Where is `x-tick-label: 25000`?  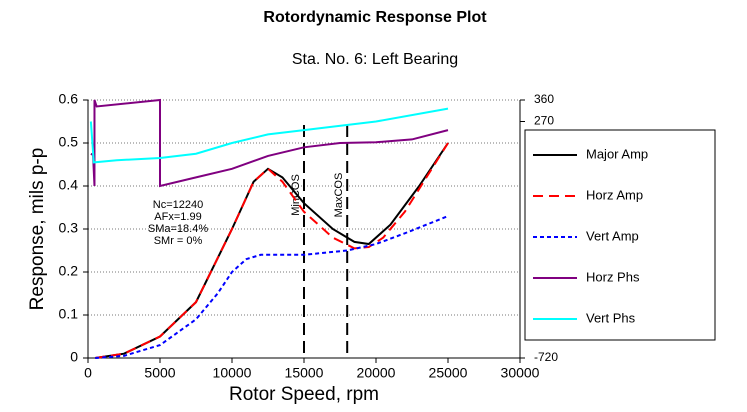
x-tick-label: 25000 is located at coordinates (448, 373).